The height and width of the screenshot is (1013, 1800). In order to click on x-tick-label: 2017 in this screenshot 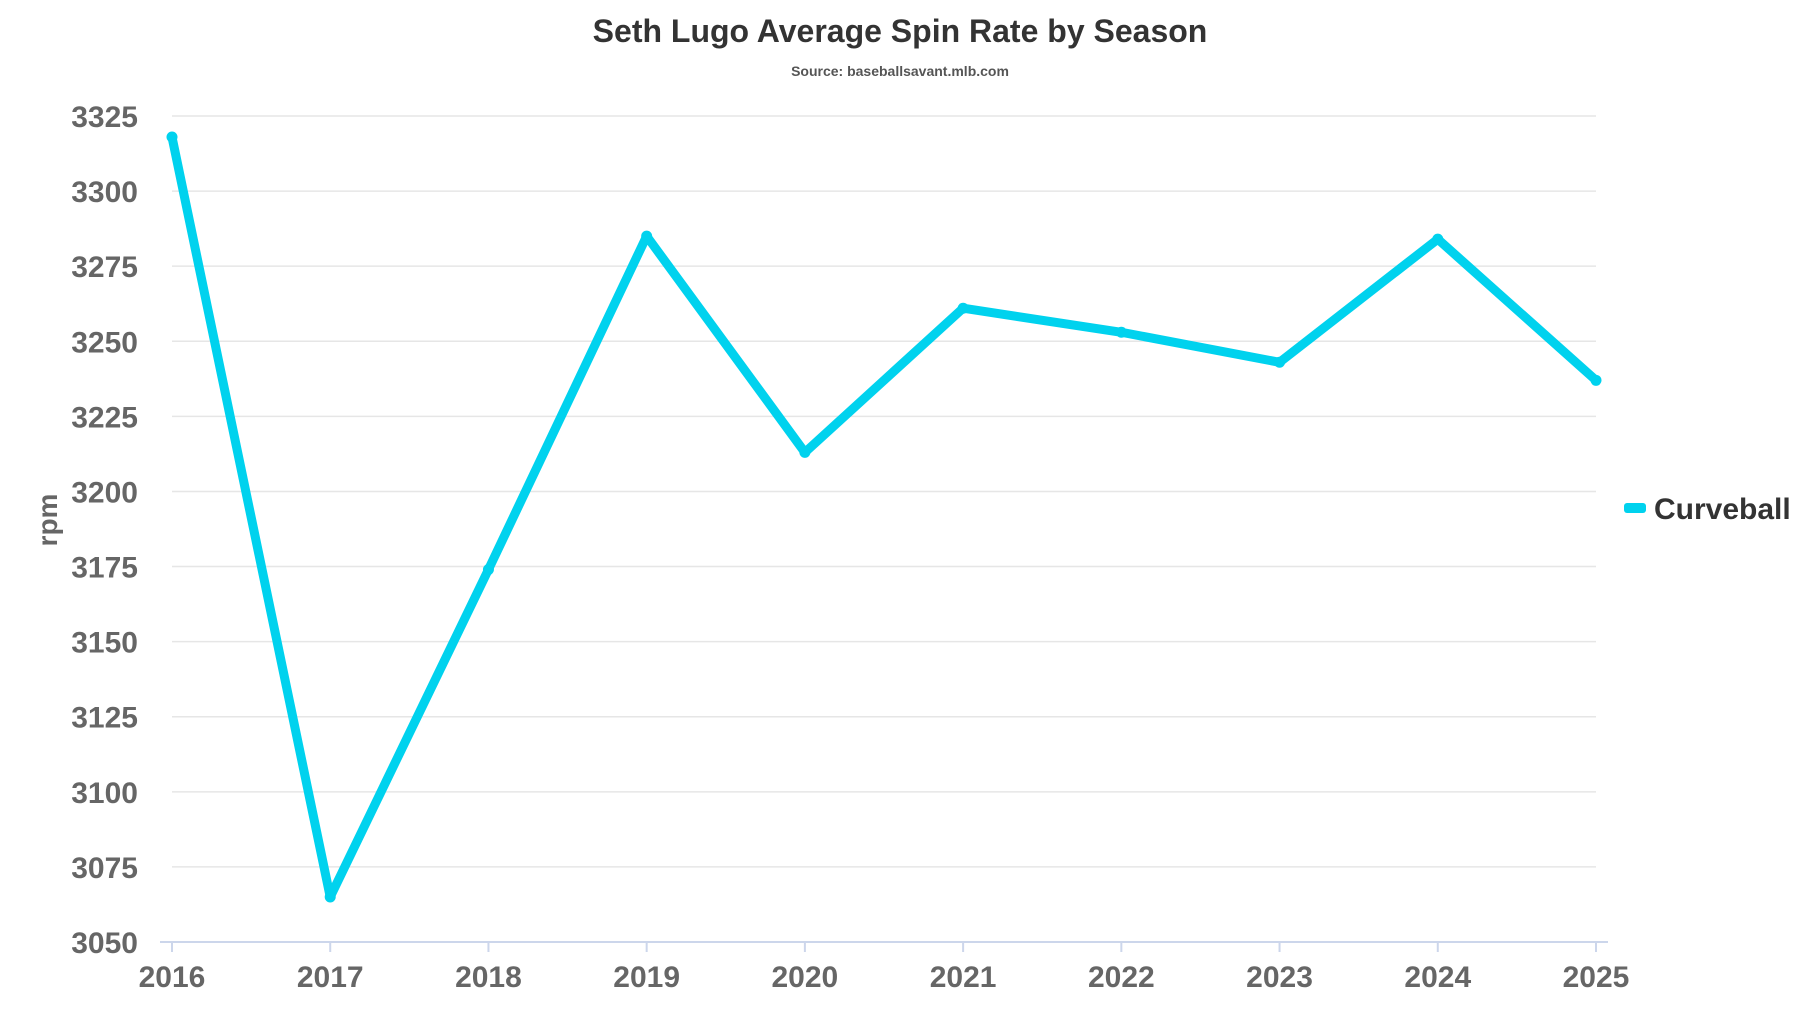, I will do `click(330, 977)`.